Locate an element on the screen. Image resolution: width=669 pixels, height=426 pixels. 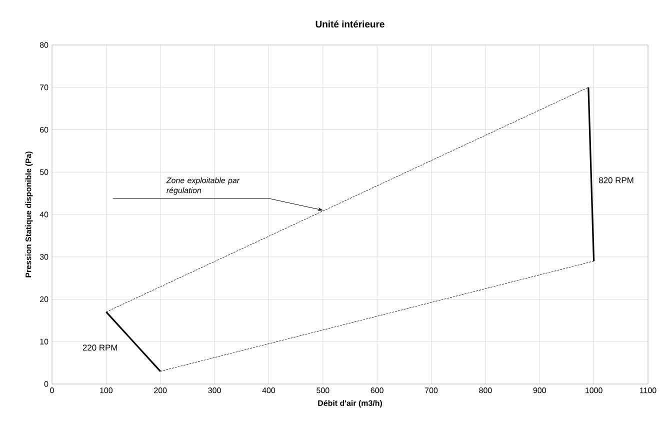
series-label: 820 RPM is located at coordinates (616, 180).